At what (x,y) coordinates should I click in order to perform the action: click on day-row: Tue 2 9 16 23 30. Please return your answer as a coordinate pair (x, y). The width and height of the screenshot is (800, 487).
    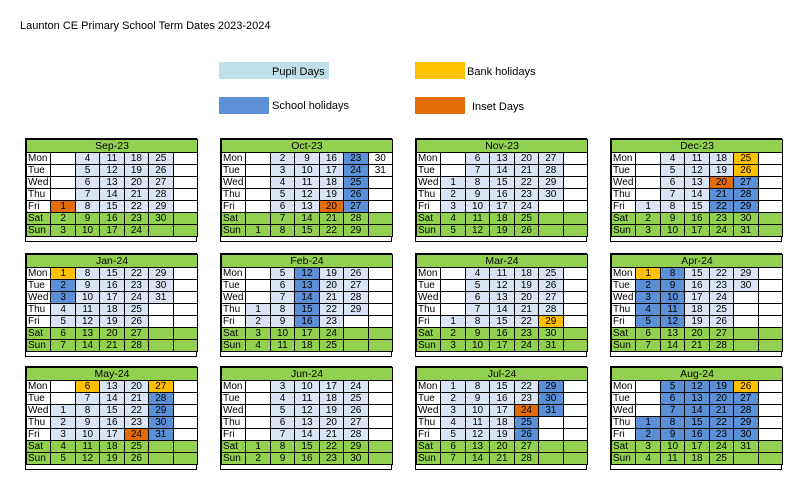
    Looking at the image, I should click on (112, 285).